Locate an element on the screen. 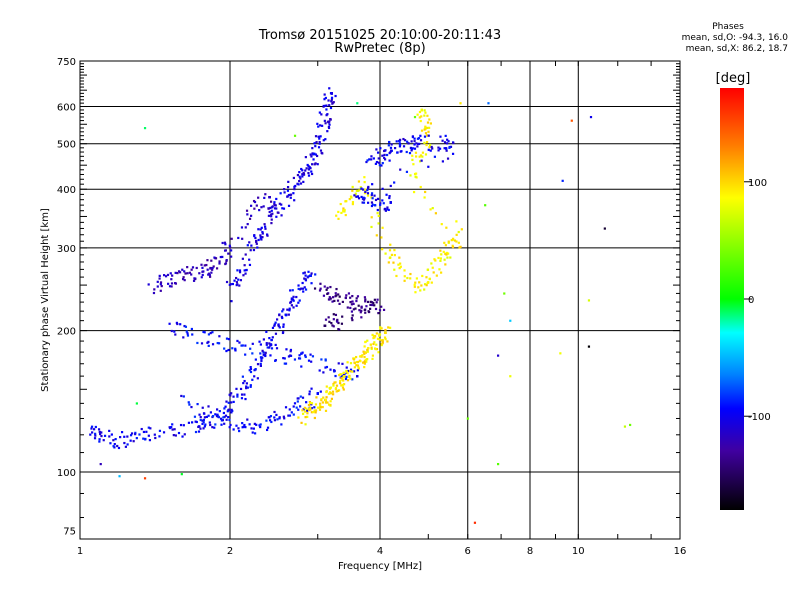  y-tick-label: 750 is located at coordinates (66, 62).